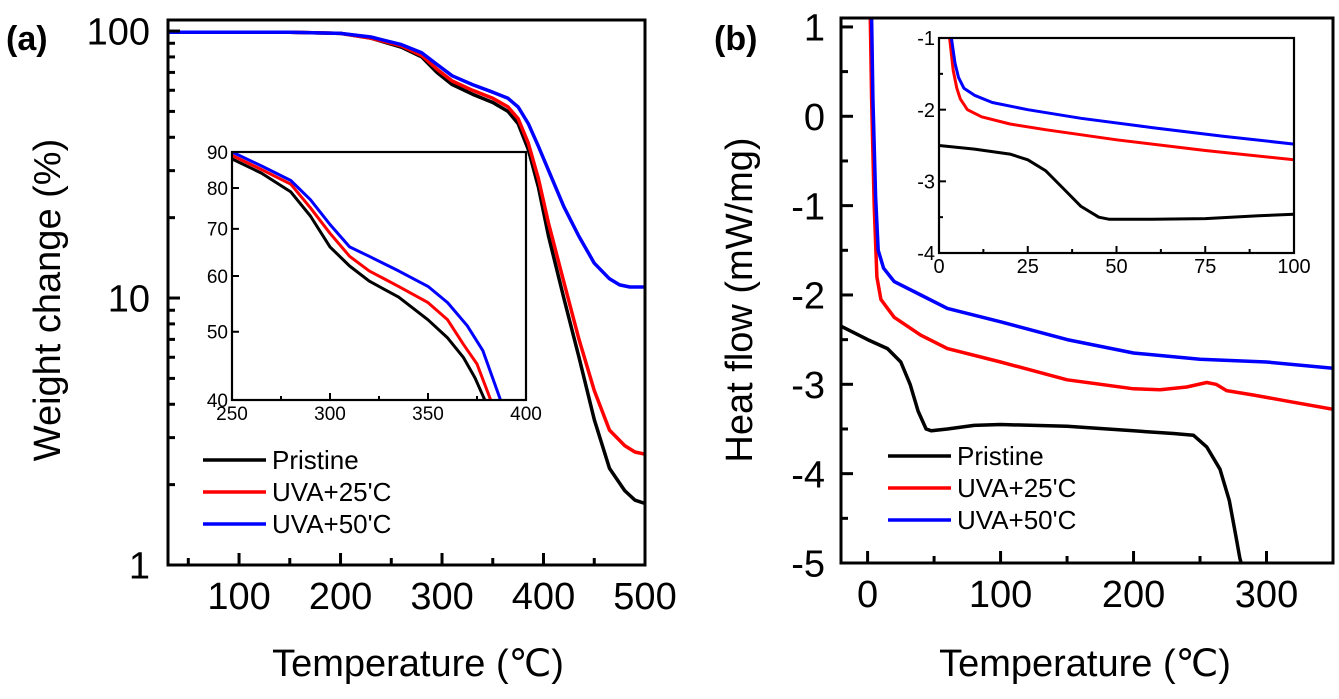 This screenshot has height=699, width=1339. Describe the element at coordinates (118, 33) in the screenshot. I see `a-main-y-tick-label: 100` at that location.